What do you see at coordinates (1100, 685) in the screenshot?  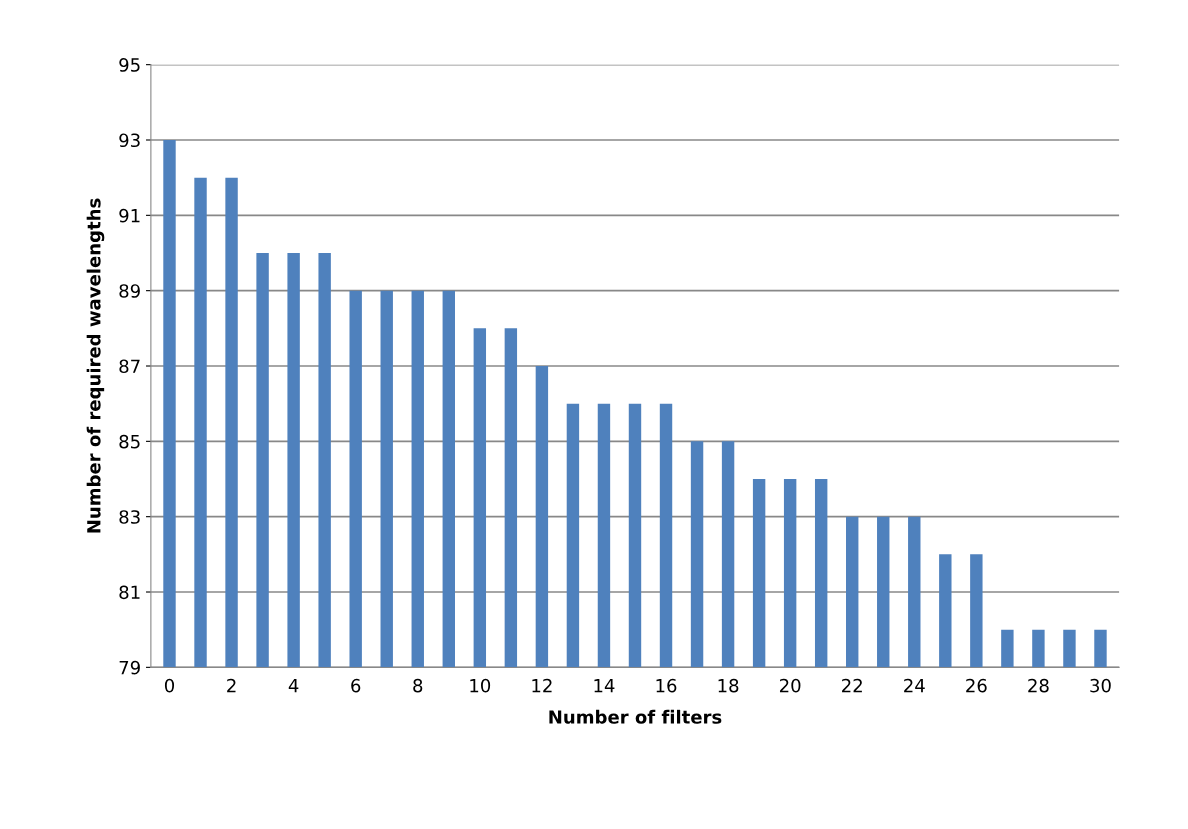 I see `x-tick-label: 30` at bounding box center [1100, 685].